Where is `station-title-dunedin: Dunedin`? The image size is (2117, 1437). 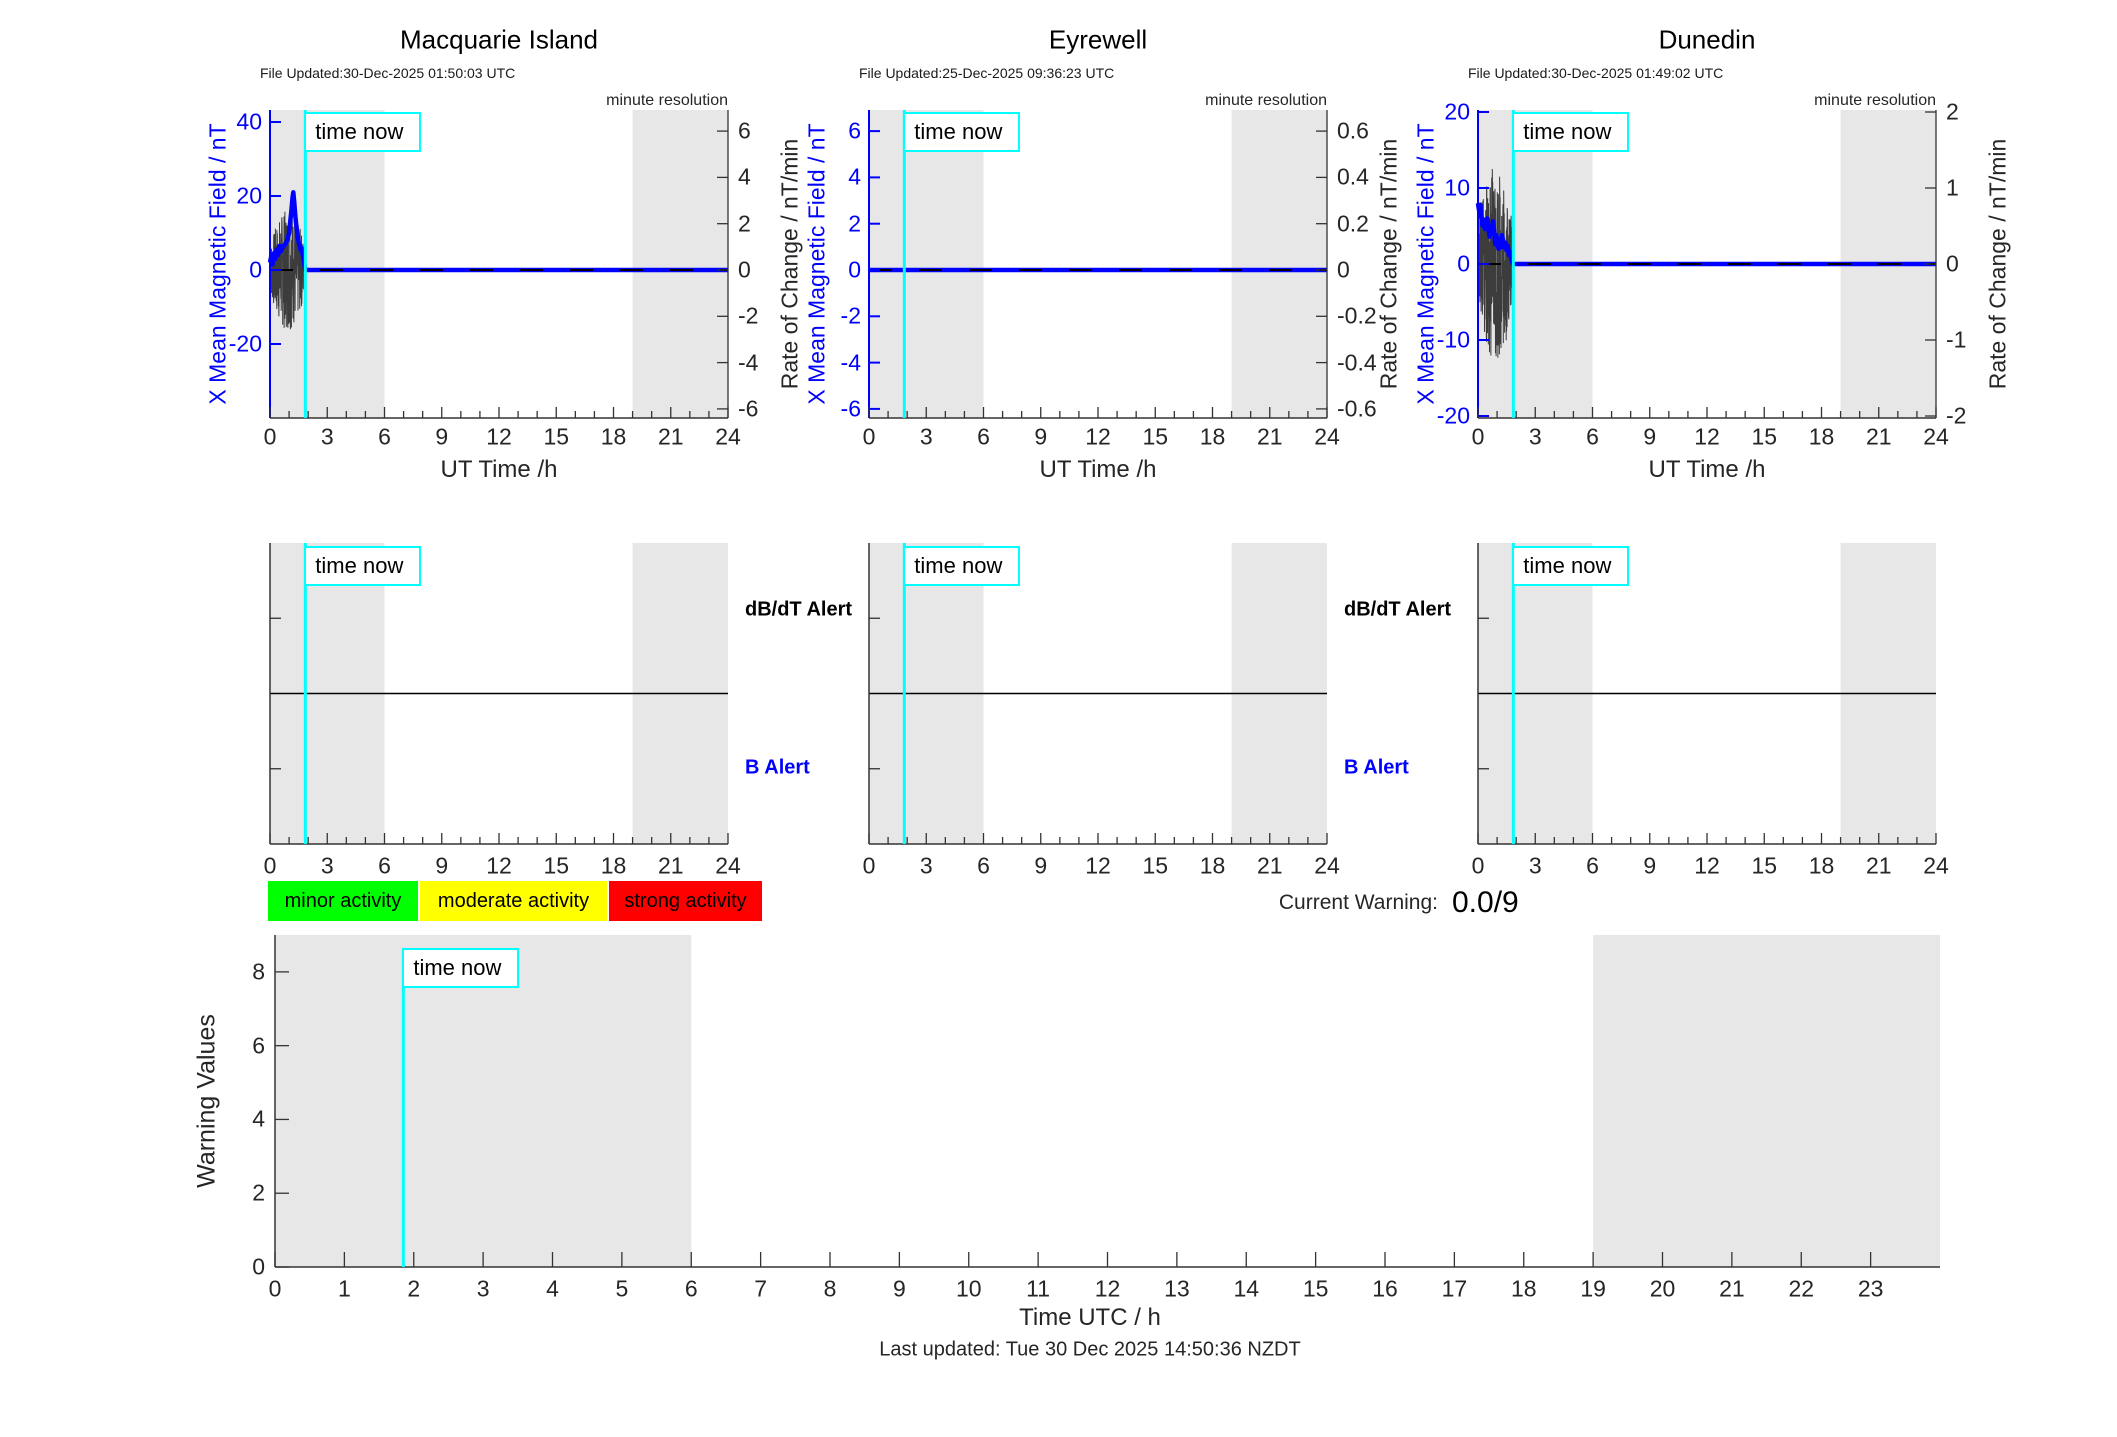 station-title-dunedin: Dunedin is located at coordinates (1707, 39).